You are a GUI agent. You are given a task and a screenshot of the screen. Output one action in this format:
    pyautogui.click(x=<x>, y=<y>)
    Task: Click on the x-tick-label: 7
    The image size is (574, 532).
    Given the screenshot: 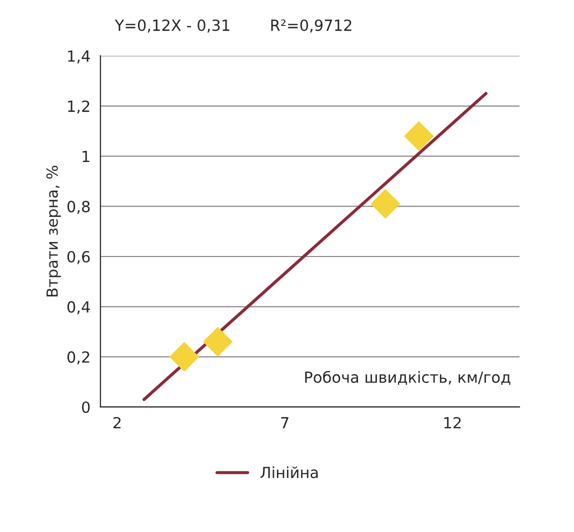 What is the action you would take?
    pyautogui.click(x=284, y=422)
    